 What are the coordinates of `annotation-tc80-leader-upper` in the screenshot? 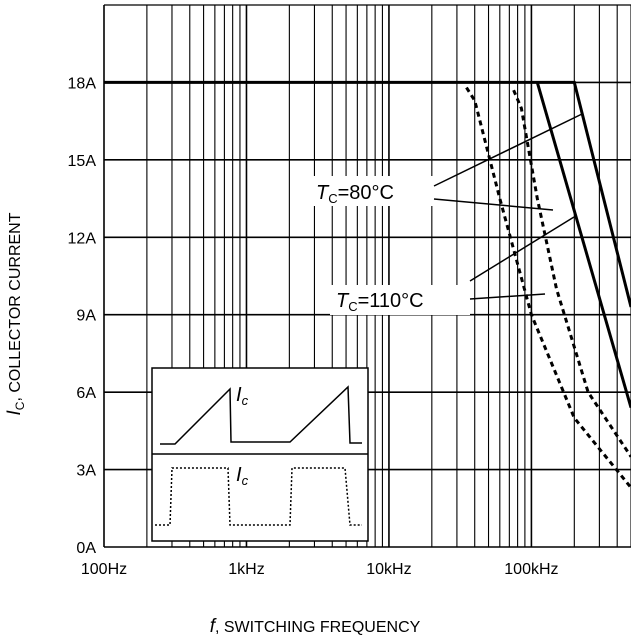 It's located at (508, 150).